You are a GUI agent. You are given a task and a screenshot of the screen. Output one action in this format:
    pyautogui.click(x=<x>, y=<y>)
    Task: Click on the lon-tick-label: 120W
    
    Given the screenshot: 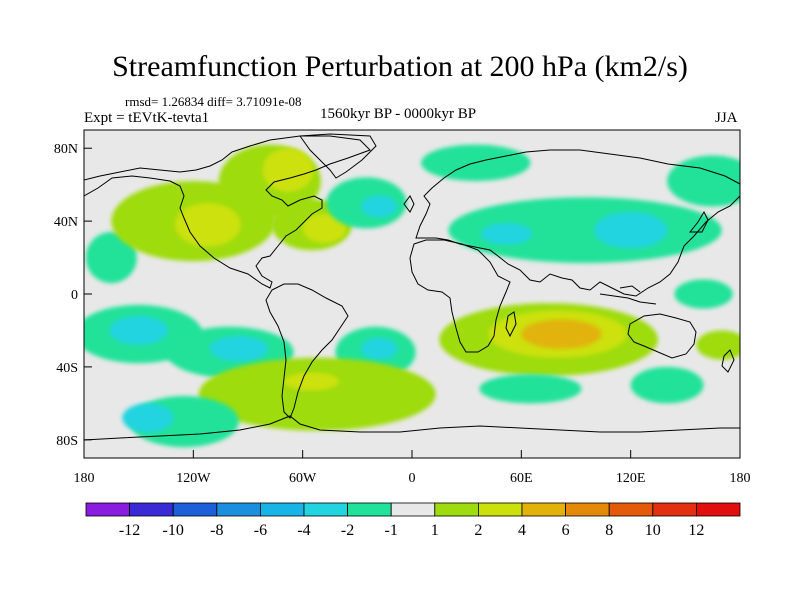 What is the action you would take?
    pyautogui.click(x=193, y=478)
    